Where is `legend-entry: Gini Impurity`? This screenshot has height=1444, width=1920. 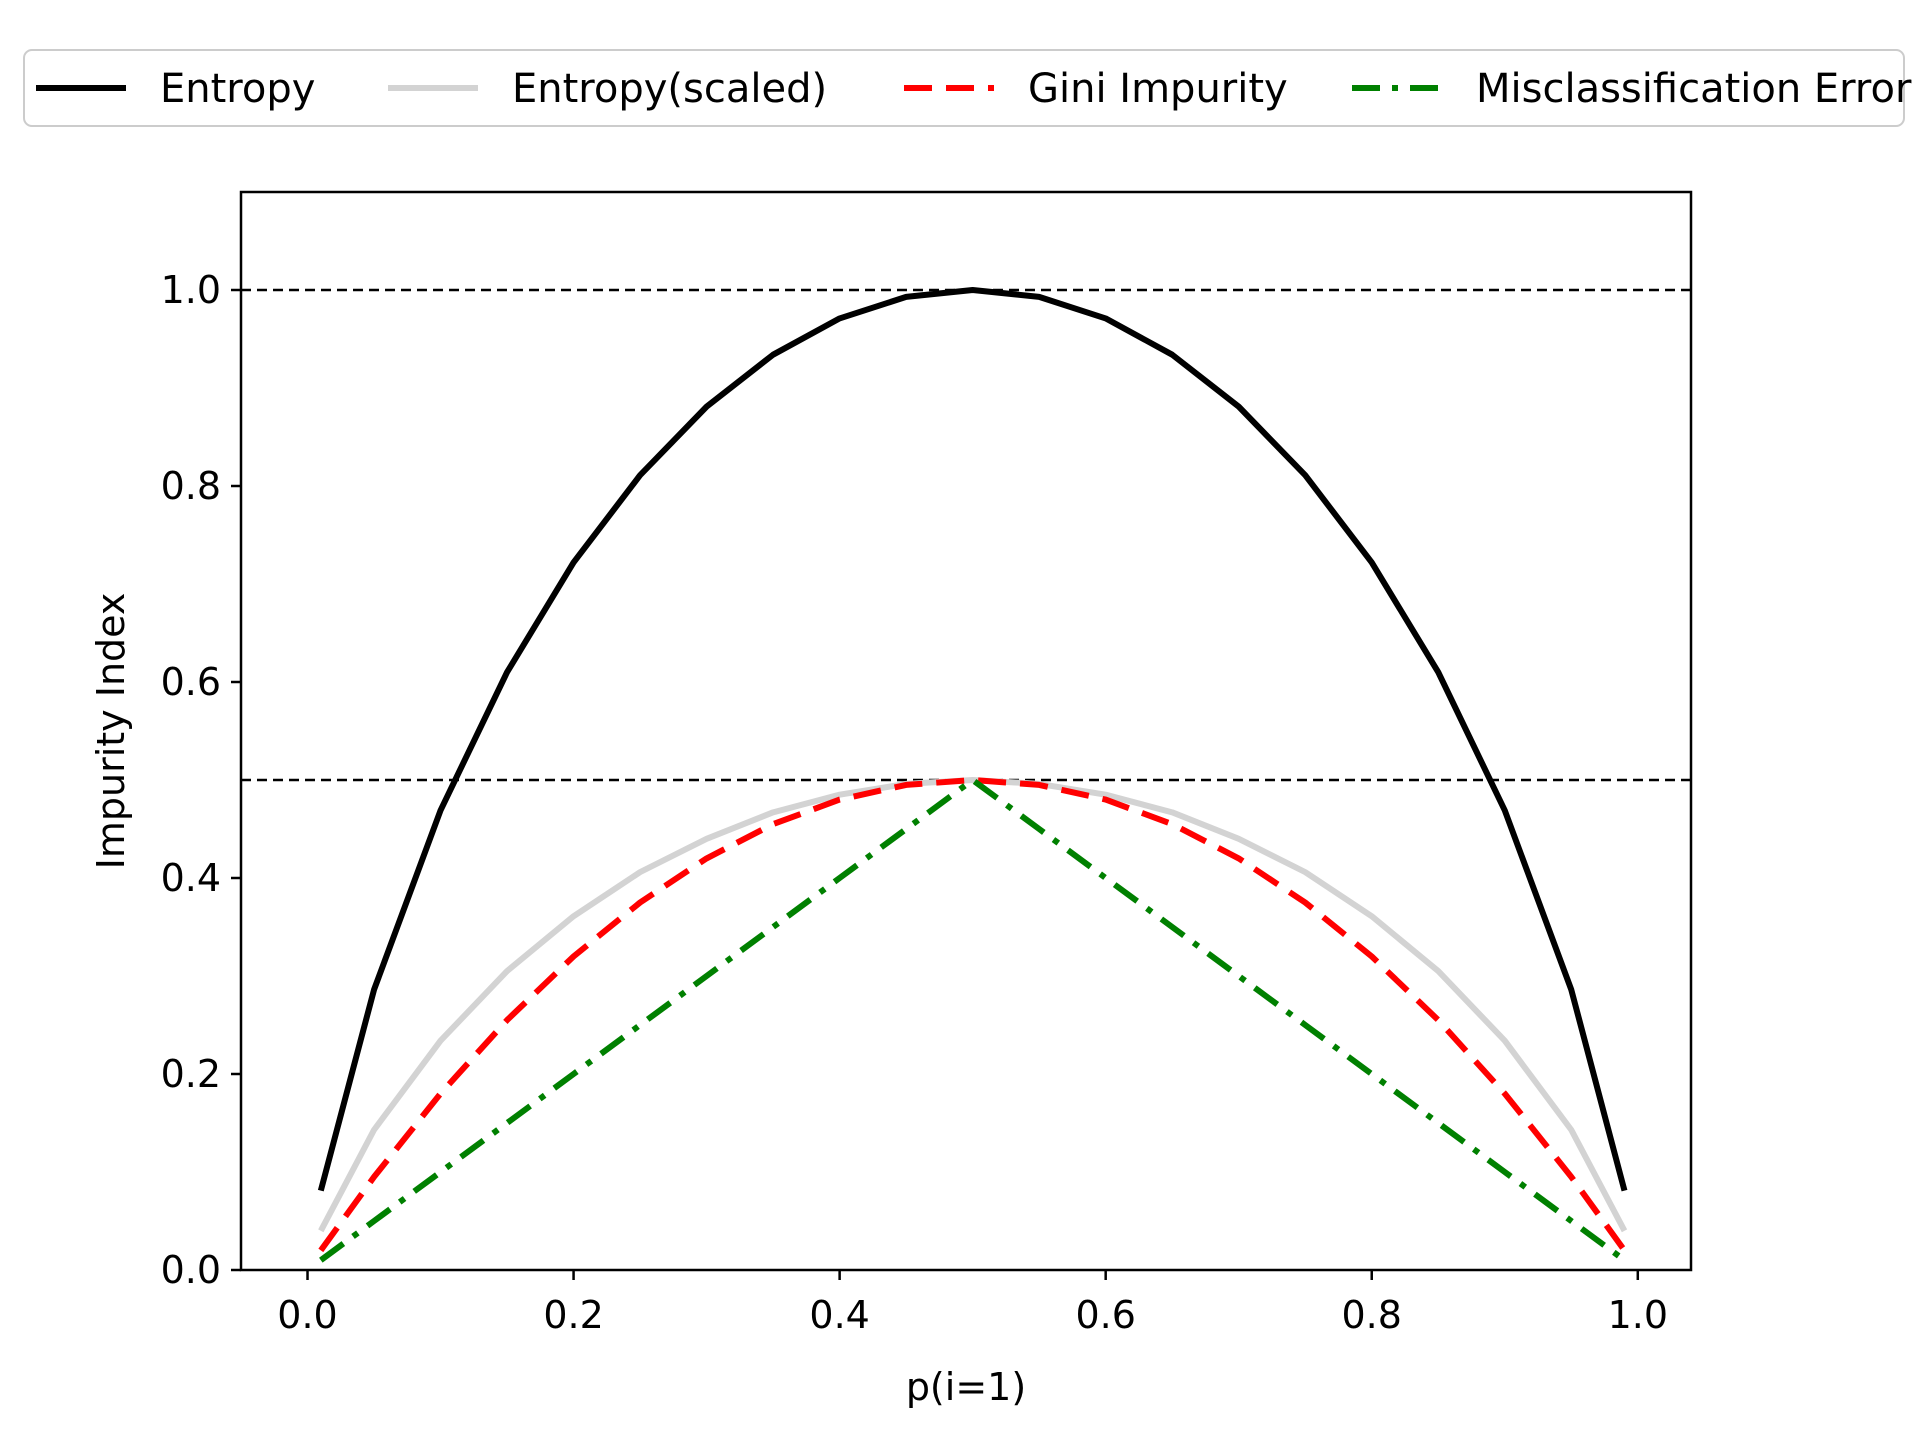
legend-entry: Gini Impurity is located at coordinates (1096, 89).